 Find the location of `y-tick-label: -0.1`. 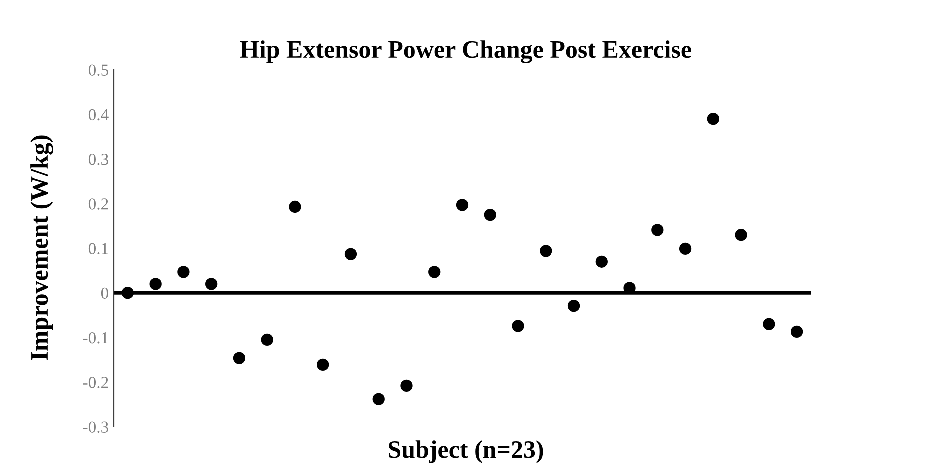

y-tick-label: -0.1 is located at coordinates (95, 338).